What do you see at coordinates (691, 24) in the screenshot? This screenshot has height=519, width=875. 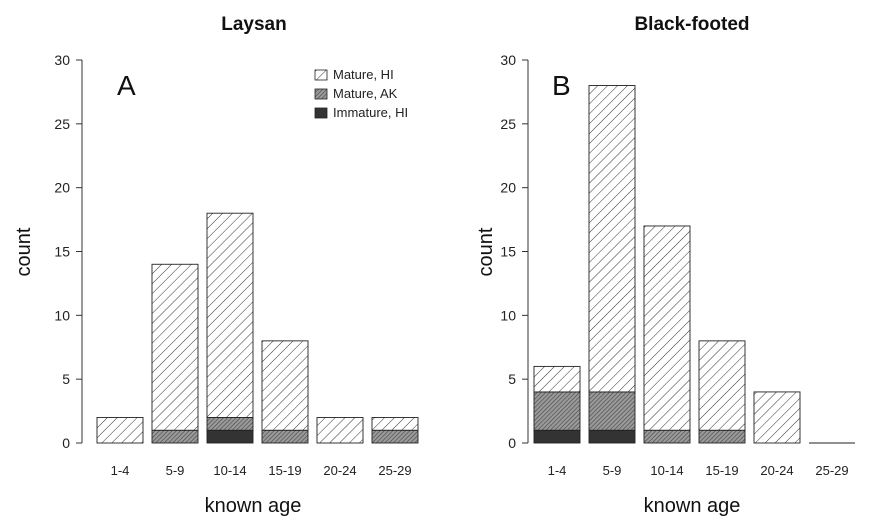 I see `black-footed-title: Black-footed` at bounding box center [691, 24].